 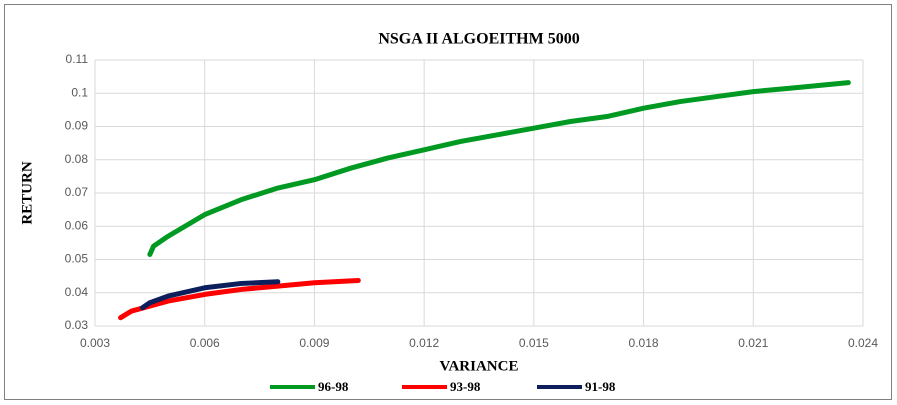 What do you see at coordinates (753, 343) in the screenshot?
I see `x-tick-label: 0.021` at bounding box center [753, 343].